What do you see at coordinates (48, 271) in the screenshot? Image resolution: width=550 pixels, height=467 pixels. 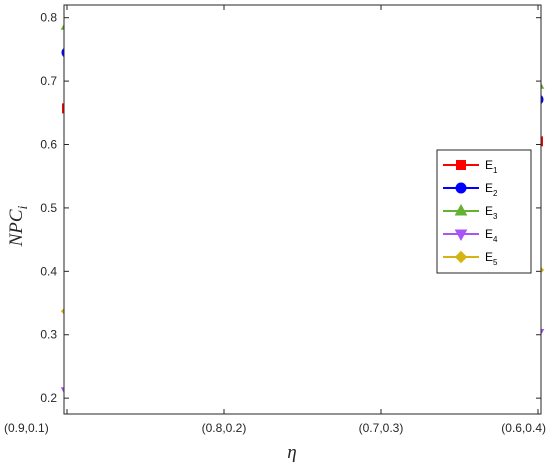 I see `y-tick-label: 0.4` at bounding box center [48, 271].